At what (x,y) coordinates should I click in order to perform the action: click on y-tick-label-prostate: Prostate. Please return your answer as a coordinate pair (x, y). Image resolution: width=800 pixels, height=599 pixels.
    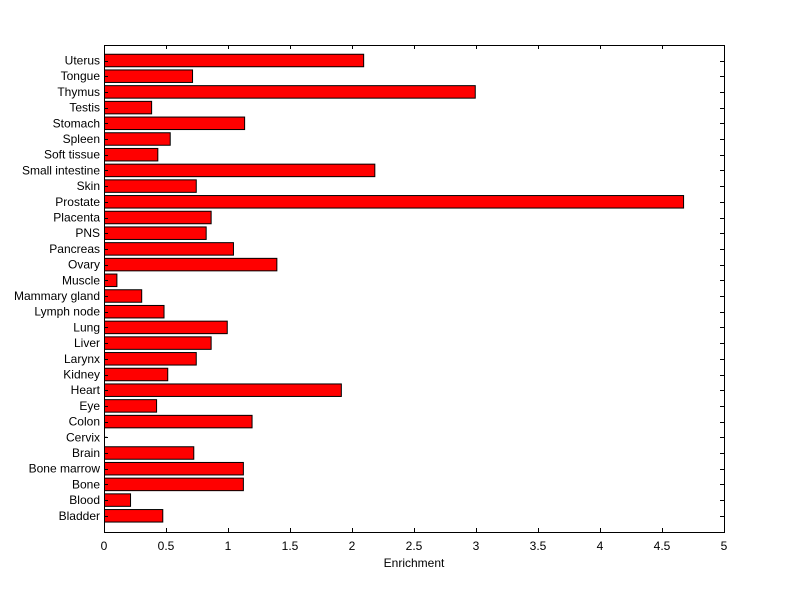
    Looking at the image, I should click on (77, 202).